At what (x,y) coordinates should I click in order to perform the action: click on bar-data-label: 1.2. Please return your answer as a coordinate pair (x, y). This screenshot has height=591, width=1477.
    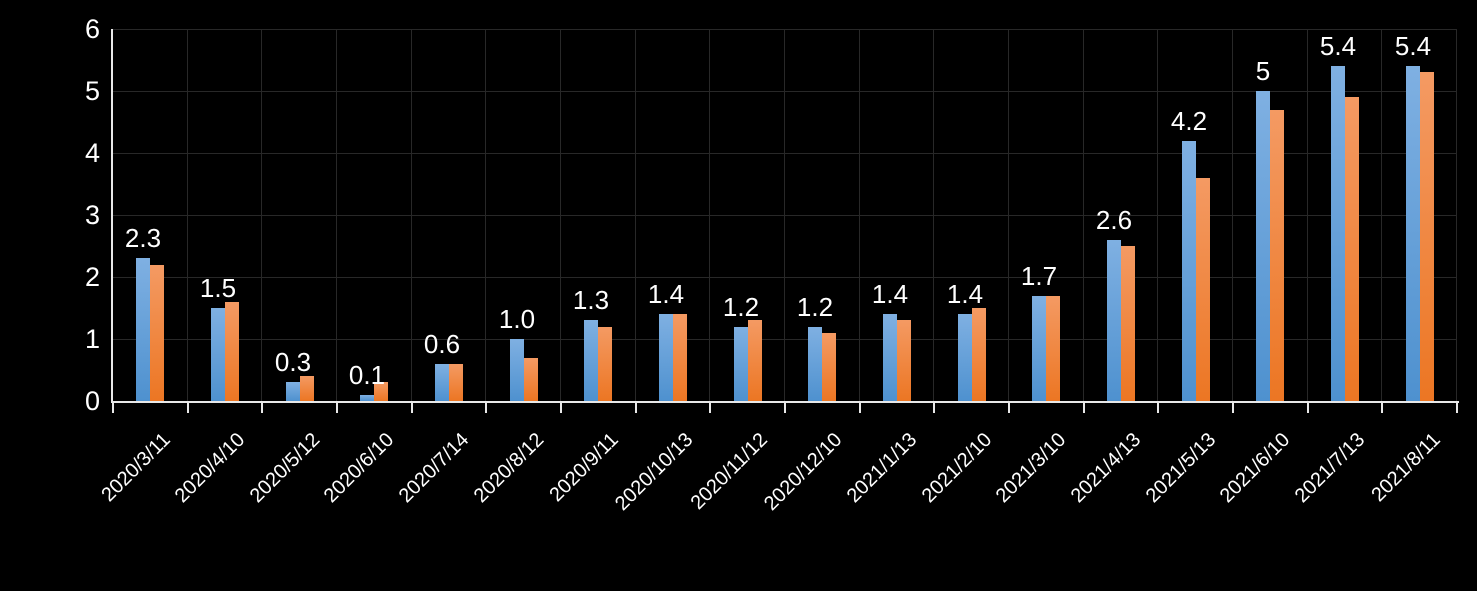
    Looking at the image, I should click on (741, 307).